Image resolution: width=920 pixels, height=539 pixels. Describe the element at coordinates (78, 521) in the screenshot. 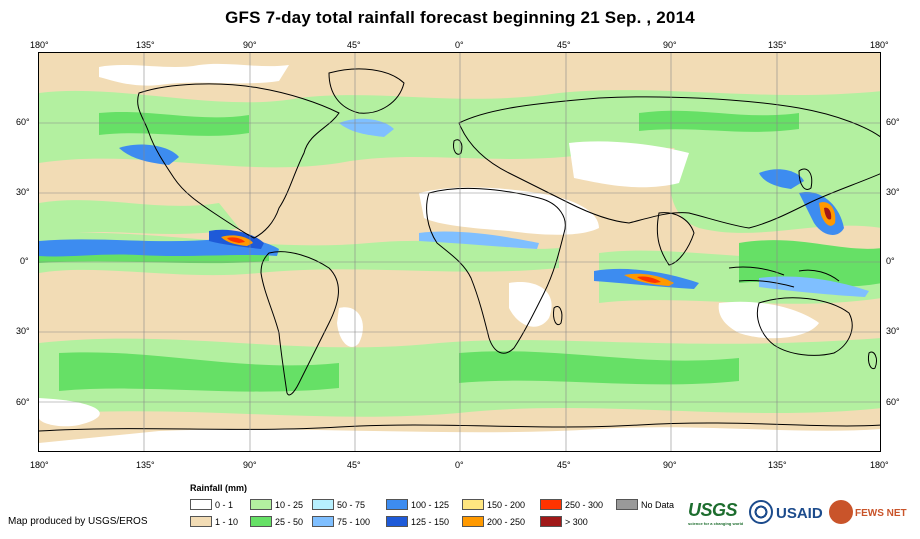

I see `map-credit: Map produced by USGS/EROS` at that location.